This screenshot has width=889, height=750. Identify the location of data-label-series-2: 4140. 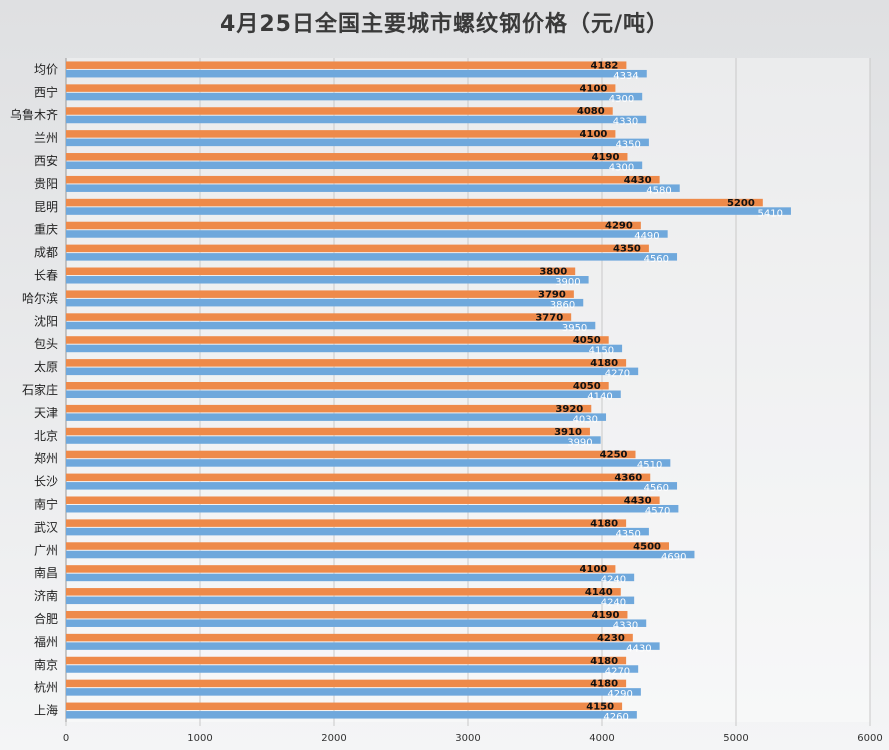
(599, 397).